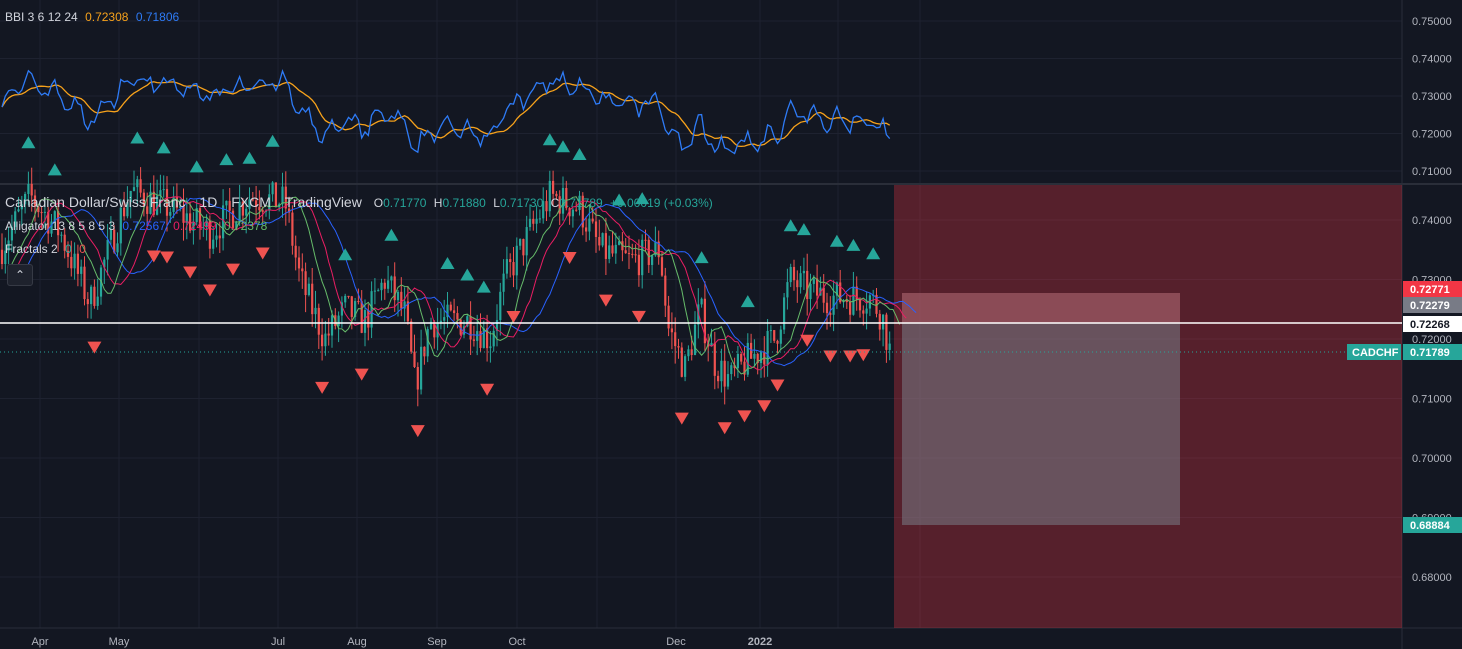 The width and height of the screenshot is (1462, 649). Describe the element at coordinates (144, 226) in the screenshot. I see `alligator-jaw-value: 0.72567` at that location.